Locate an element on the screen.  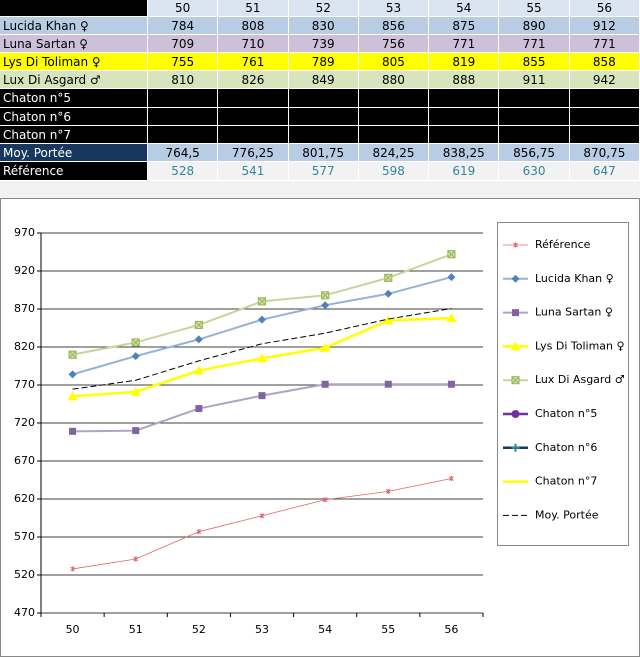
legend-label: Chaton n°6 is located at coordinates (566, 447).